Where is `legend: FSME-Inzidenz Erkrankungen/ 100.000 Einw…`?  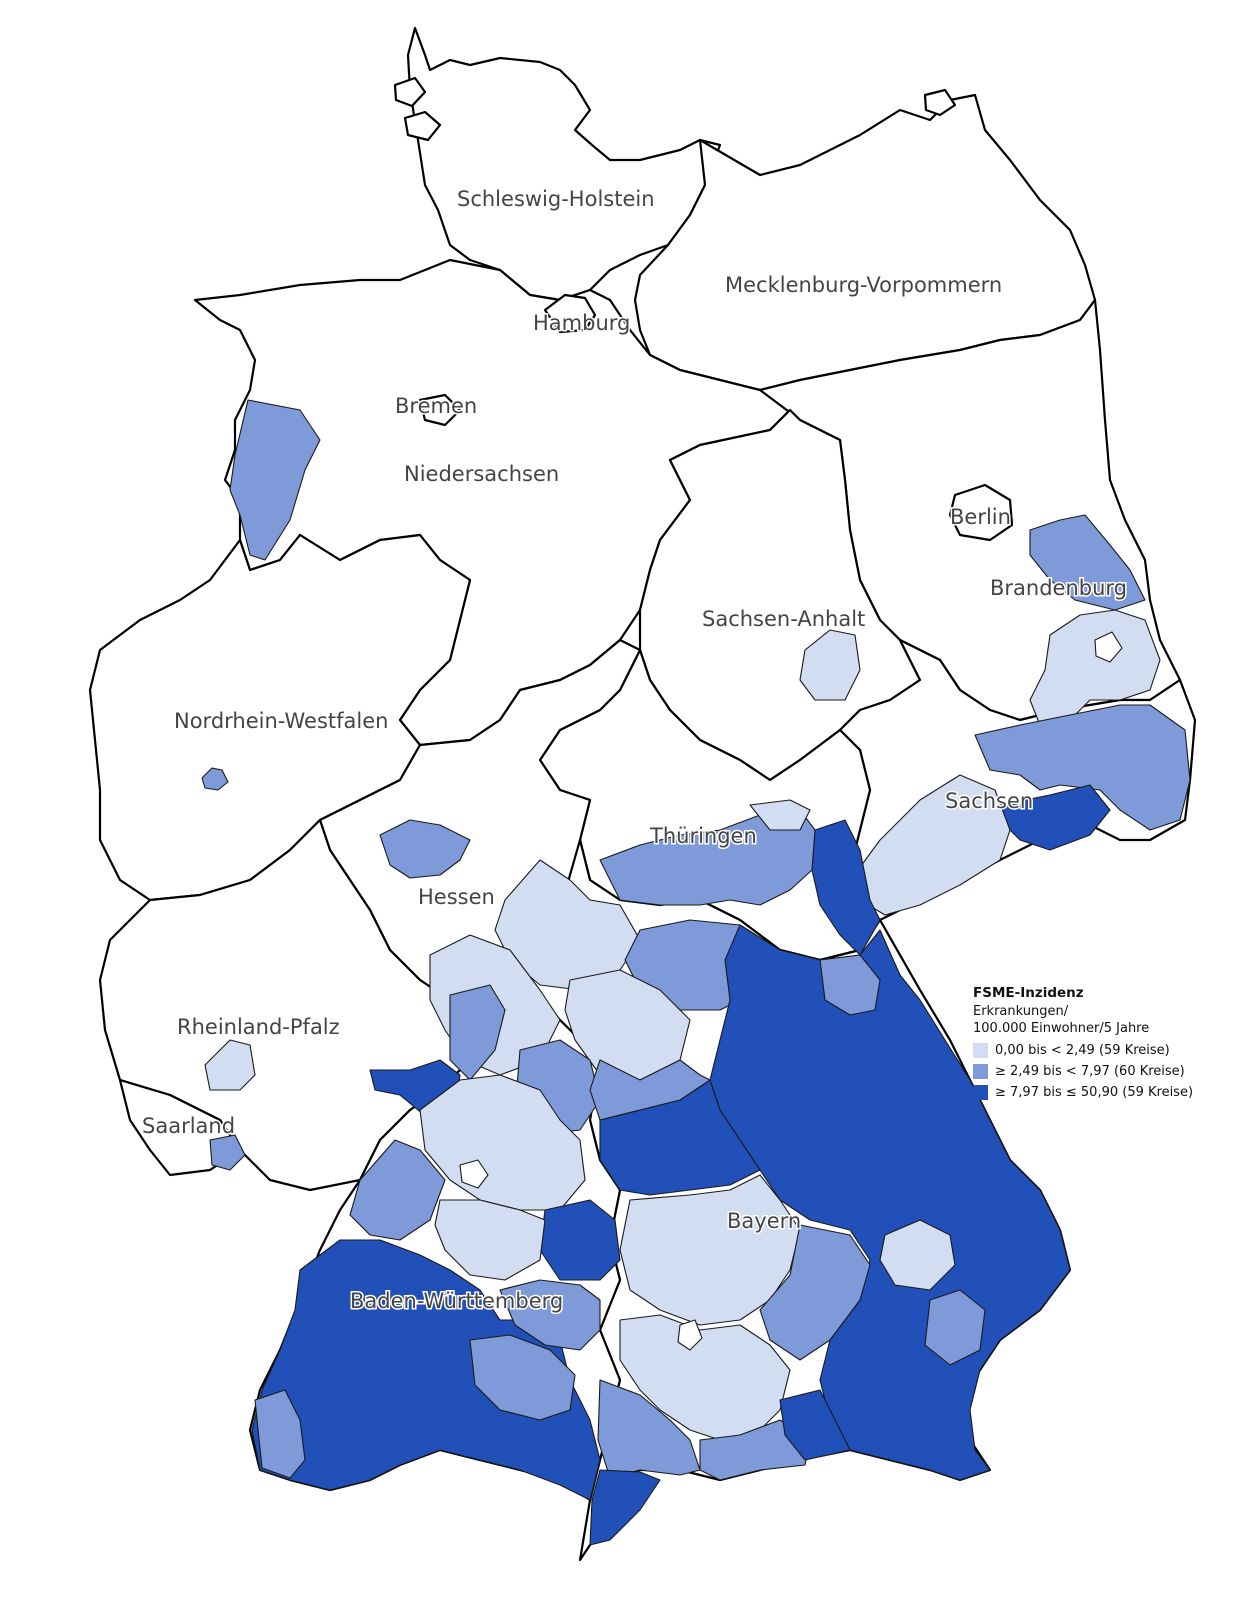
legend: FSME-Inzidenz Erkrankungen/ 100.000 Einw… is located at coordinates (1110, 1042).